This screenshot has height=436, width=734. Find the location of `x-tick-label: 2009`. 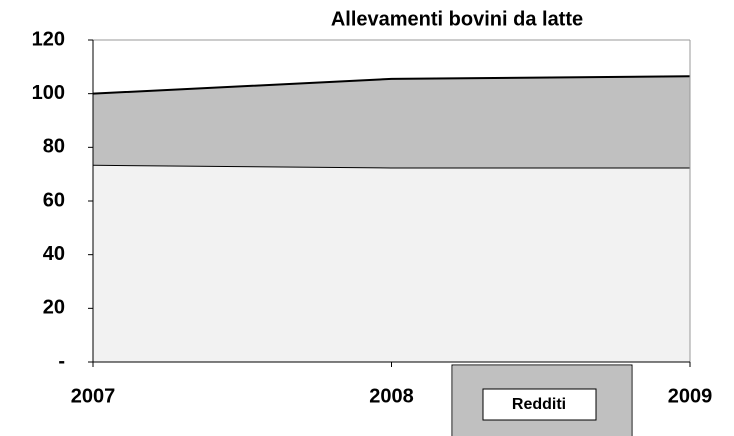

x-tick-label: 2009 is located at coordinates (690, 396).